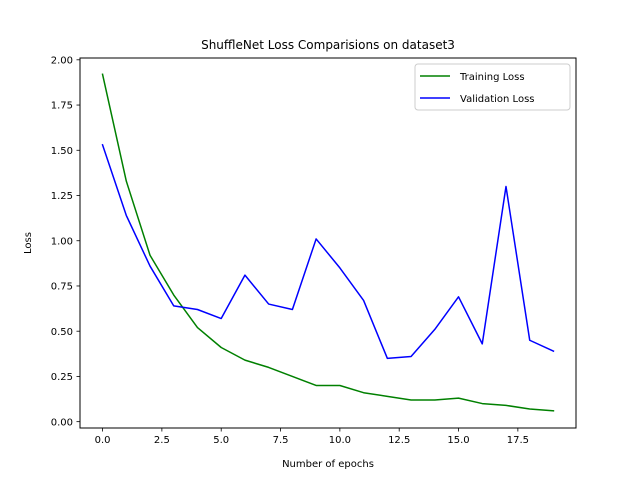 The width and height of the screenshot is (640, 480). I want to click on x-tick-label: 12.5, so click(399, 440).